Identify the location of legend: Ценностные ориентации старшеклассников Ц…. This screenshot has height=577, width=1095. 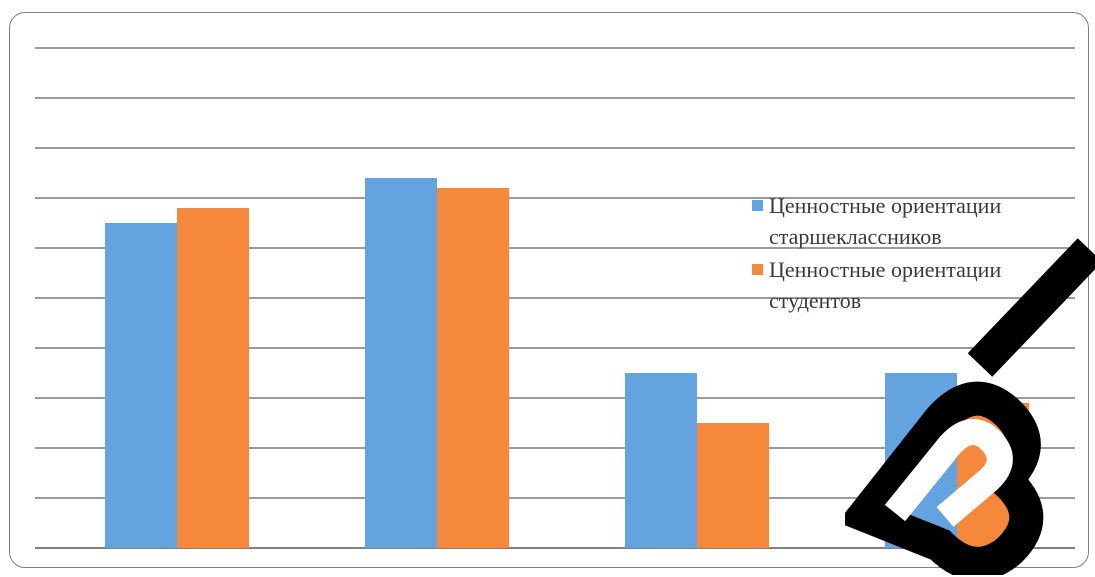
(922, 254).